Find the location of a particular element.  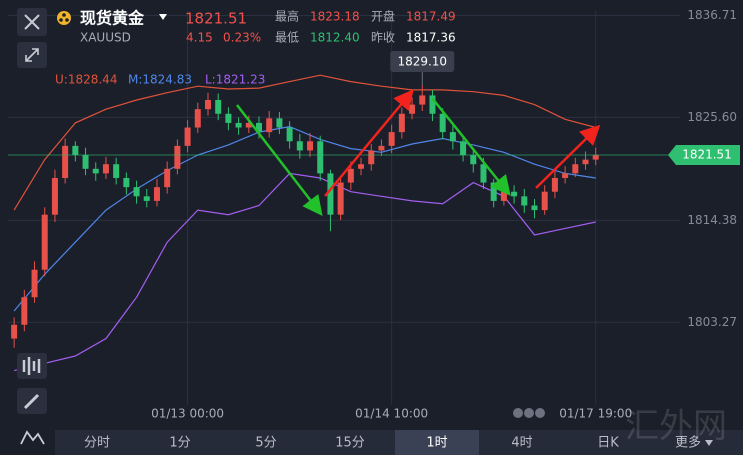

gold-icon is located at coordinates (64, 18).